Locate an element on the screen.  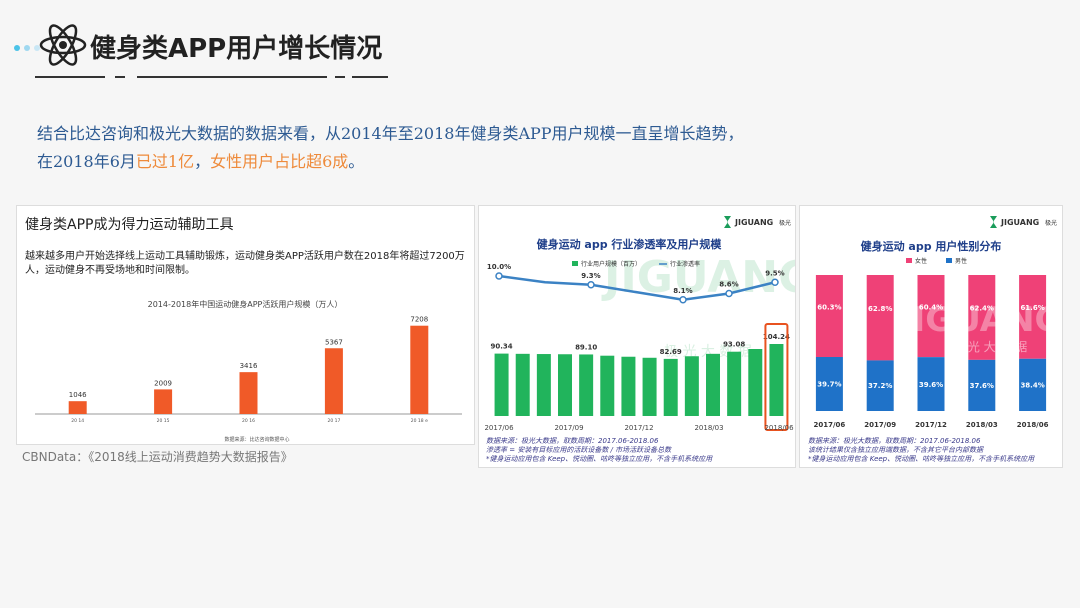
data-label: 62.4% is located at coordinates (982, 309).